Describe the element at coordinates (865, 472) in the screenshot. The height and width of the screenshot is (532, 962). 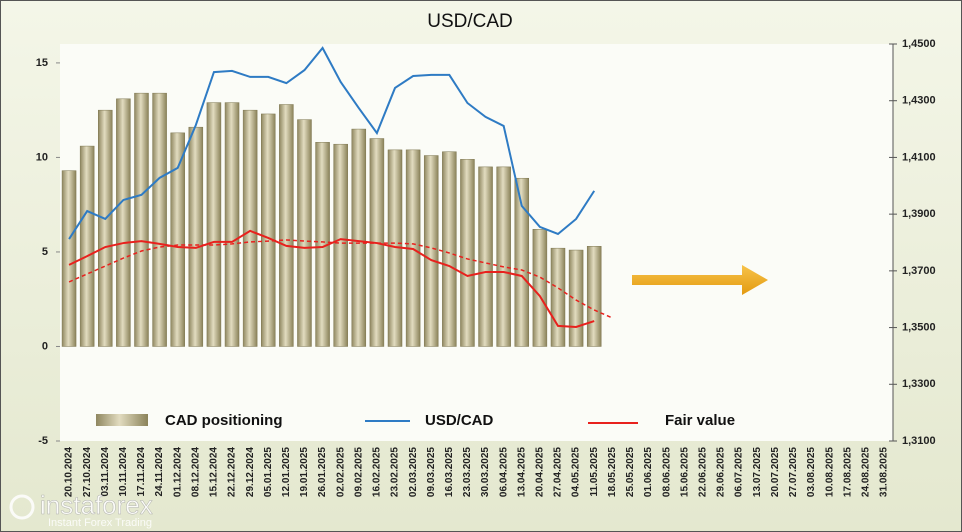
I see `x-tick-label: 24.08.2025` at that location.